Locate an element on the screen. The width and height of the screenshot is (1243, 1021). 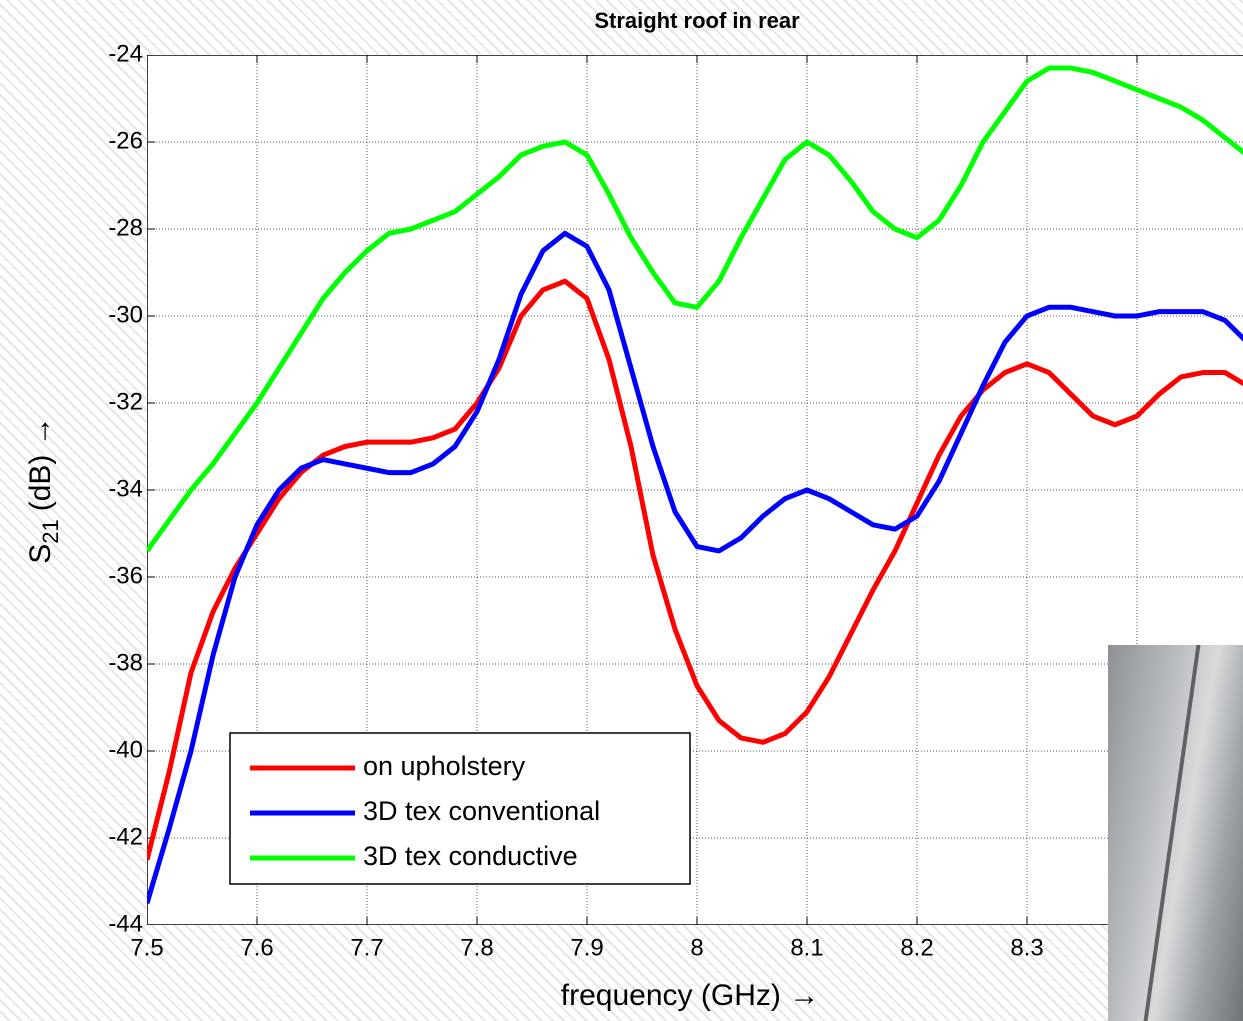
y-tick-label: -24 is located at coordinates (125, 53).